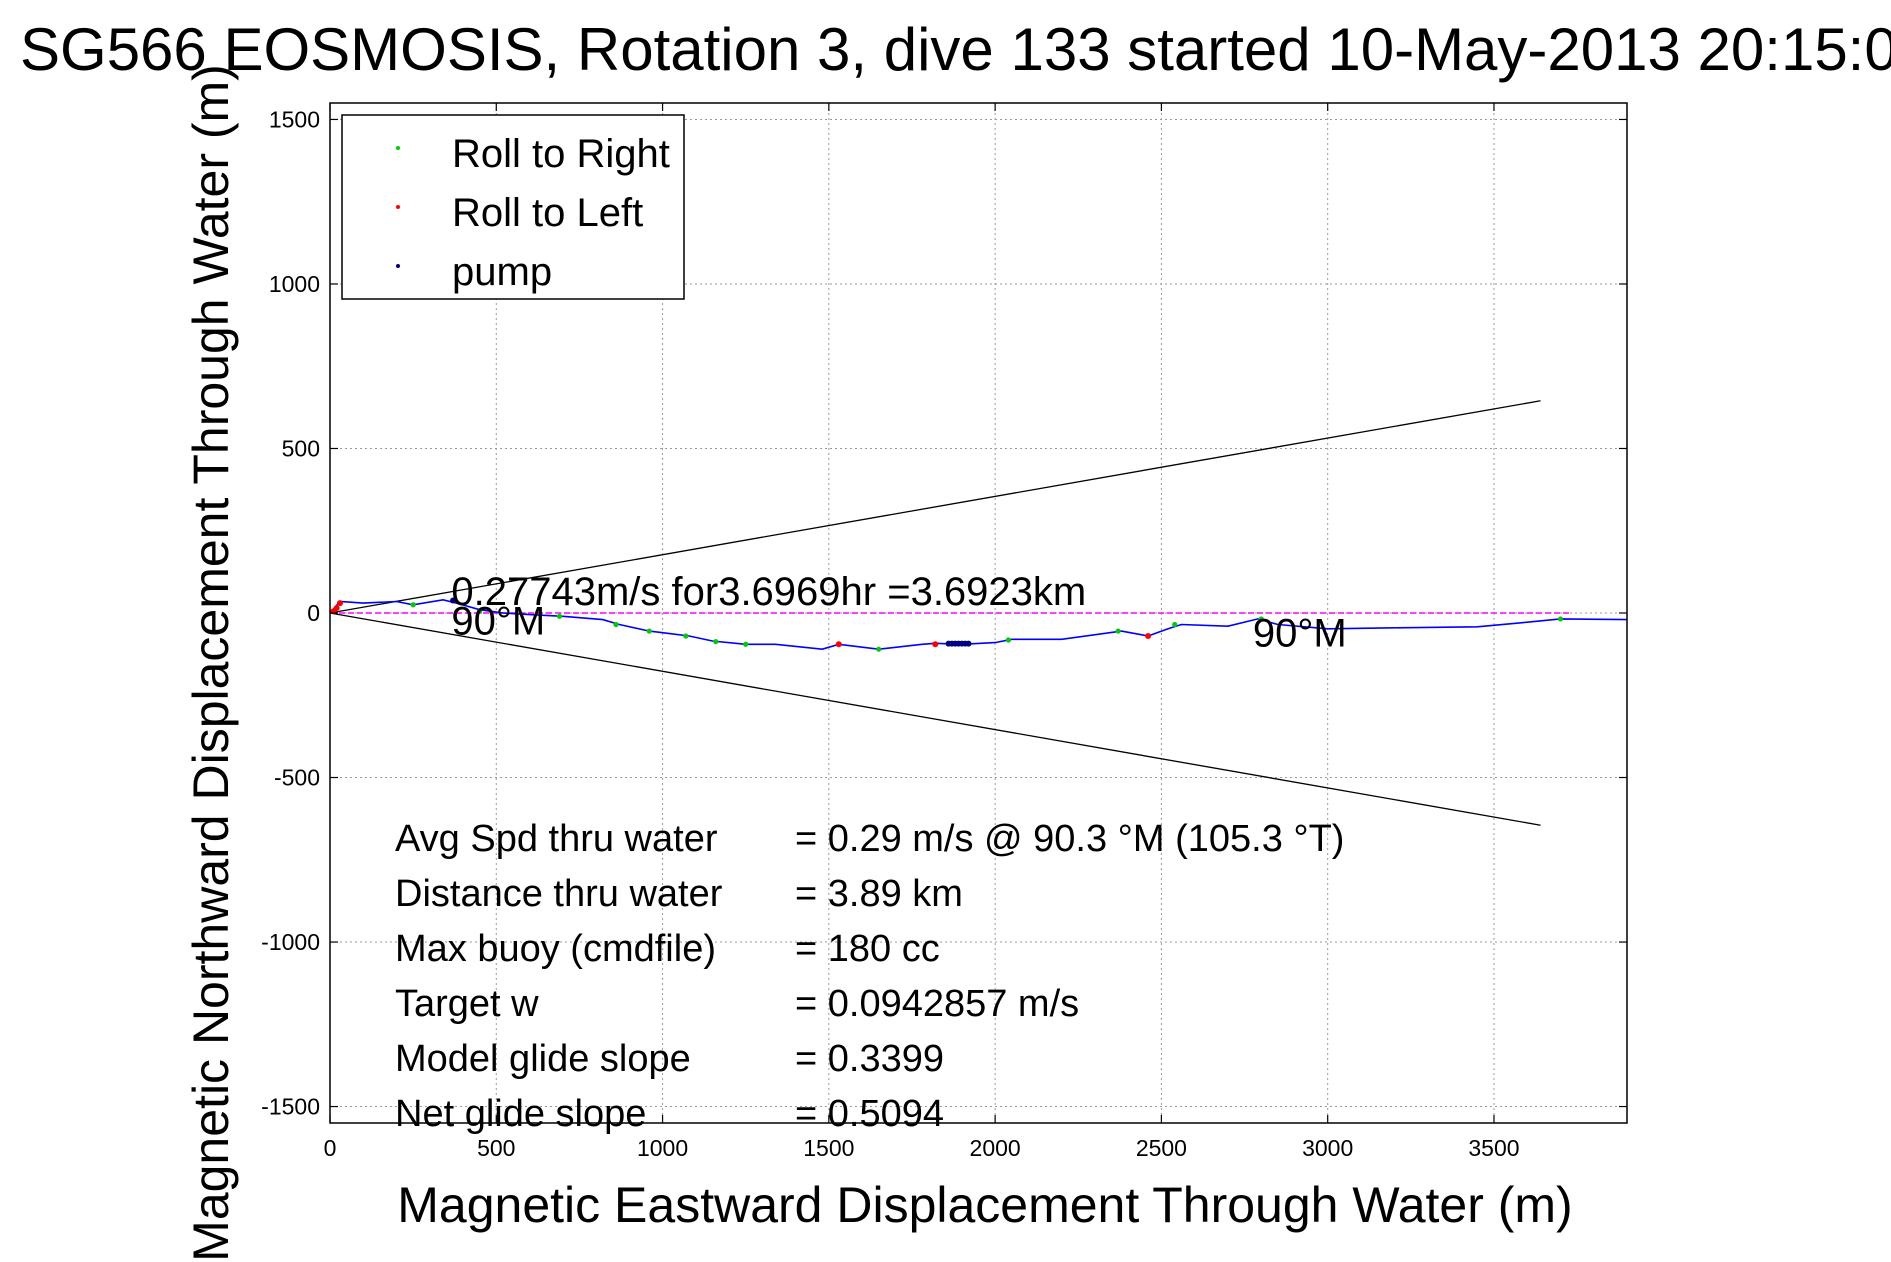  What do you see at coordinates (1161, 1148) in the screenshot?
I see `x-tick-label: 2500` at bounding box center [1161, 1148].